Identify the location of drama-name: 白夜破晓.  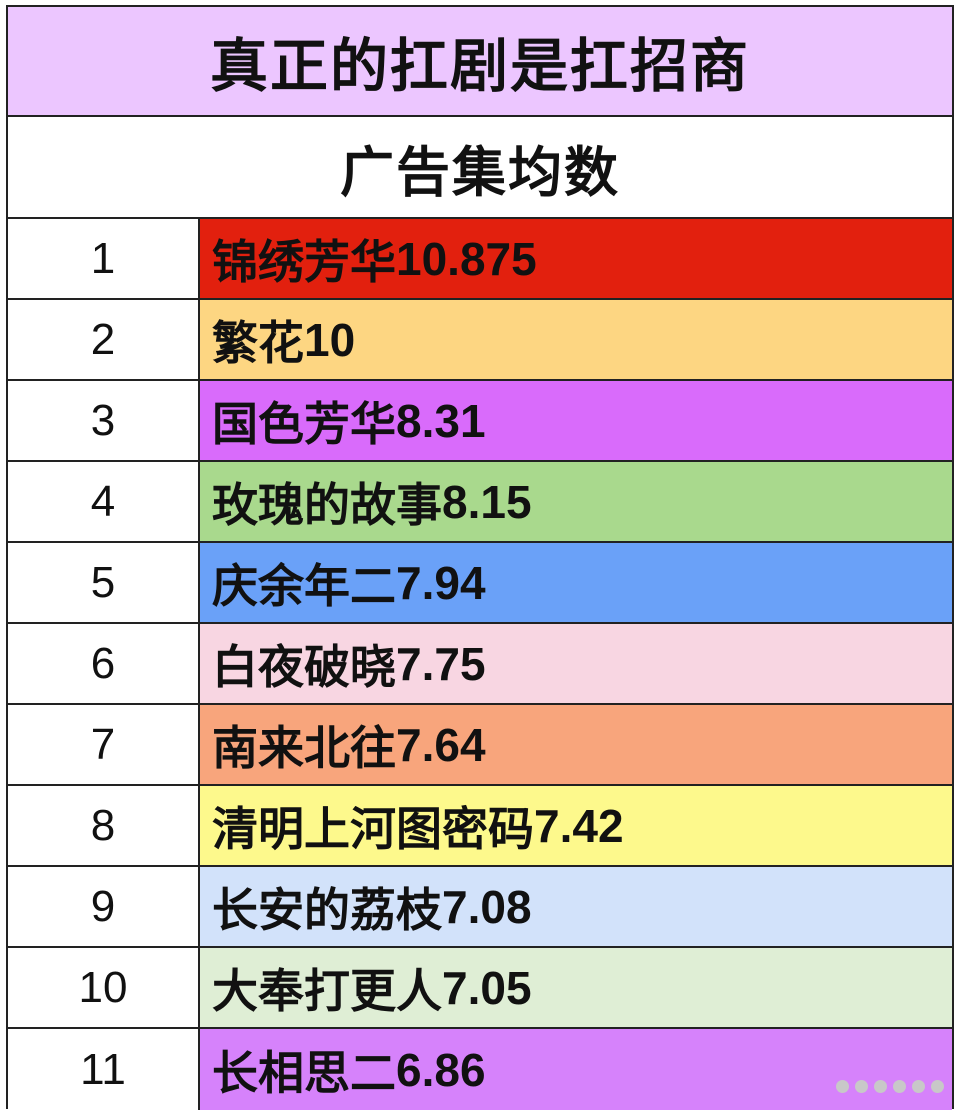
(304, 666).